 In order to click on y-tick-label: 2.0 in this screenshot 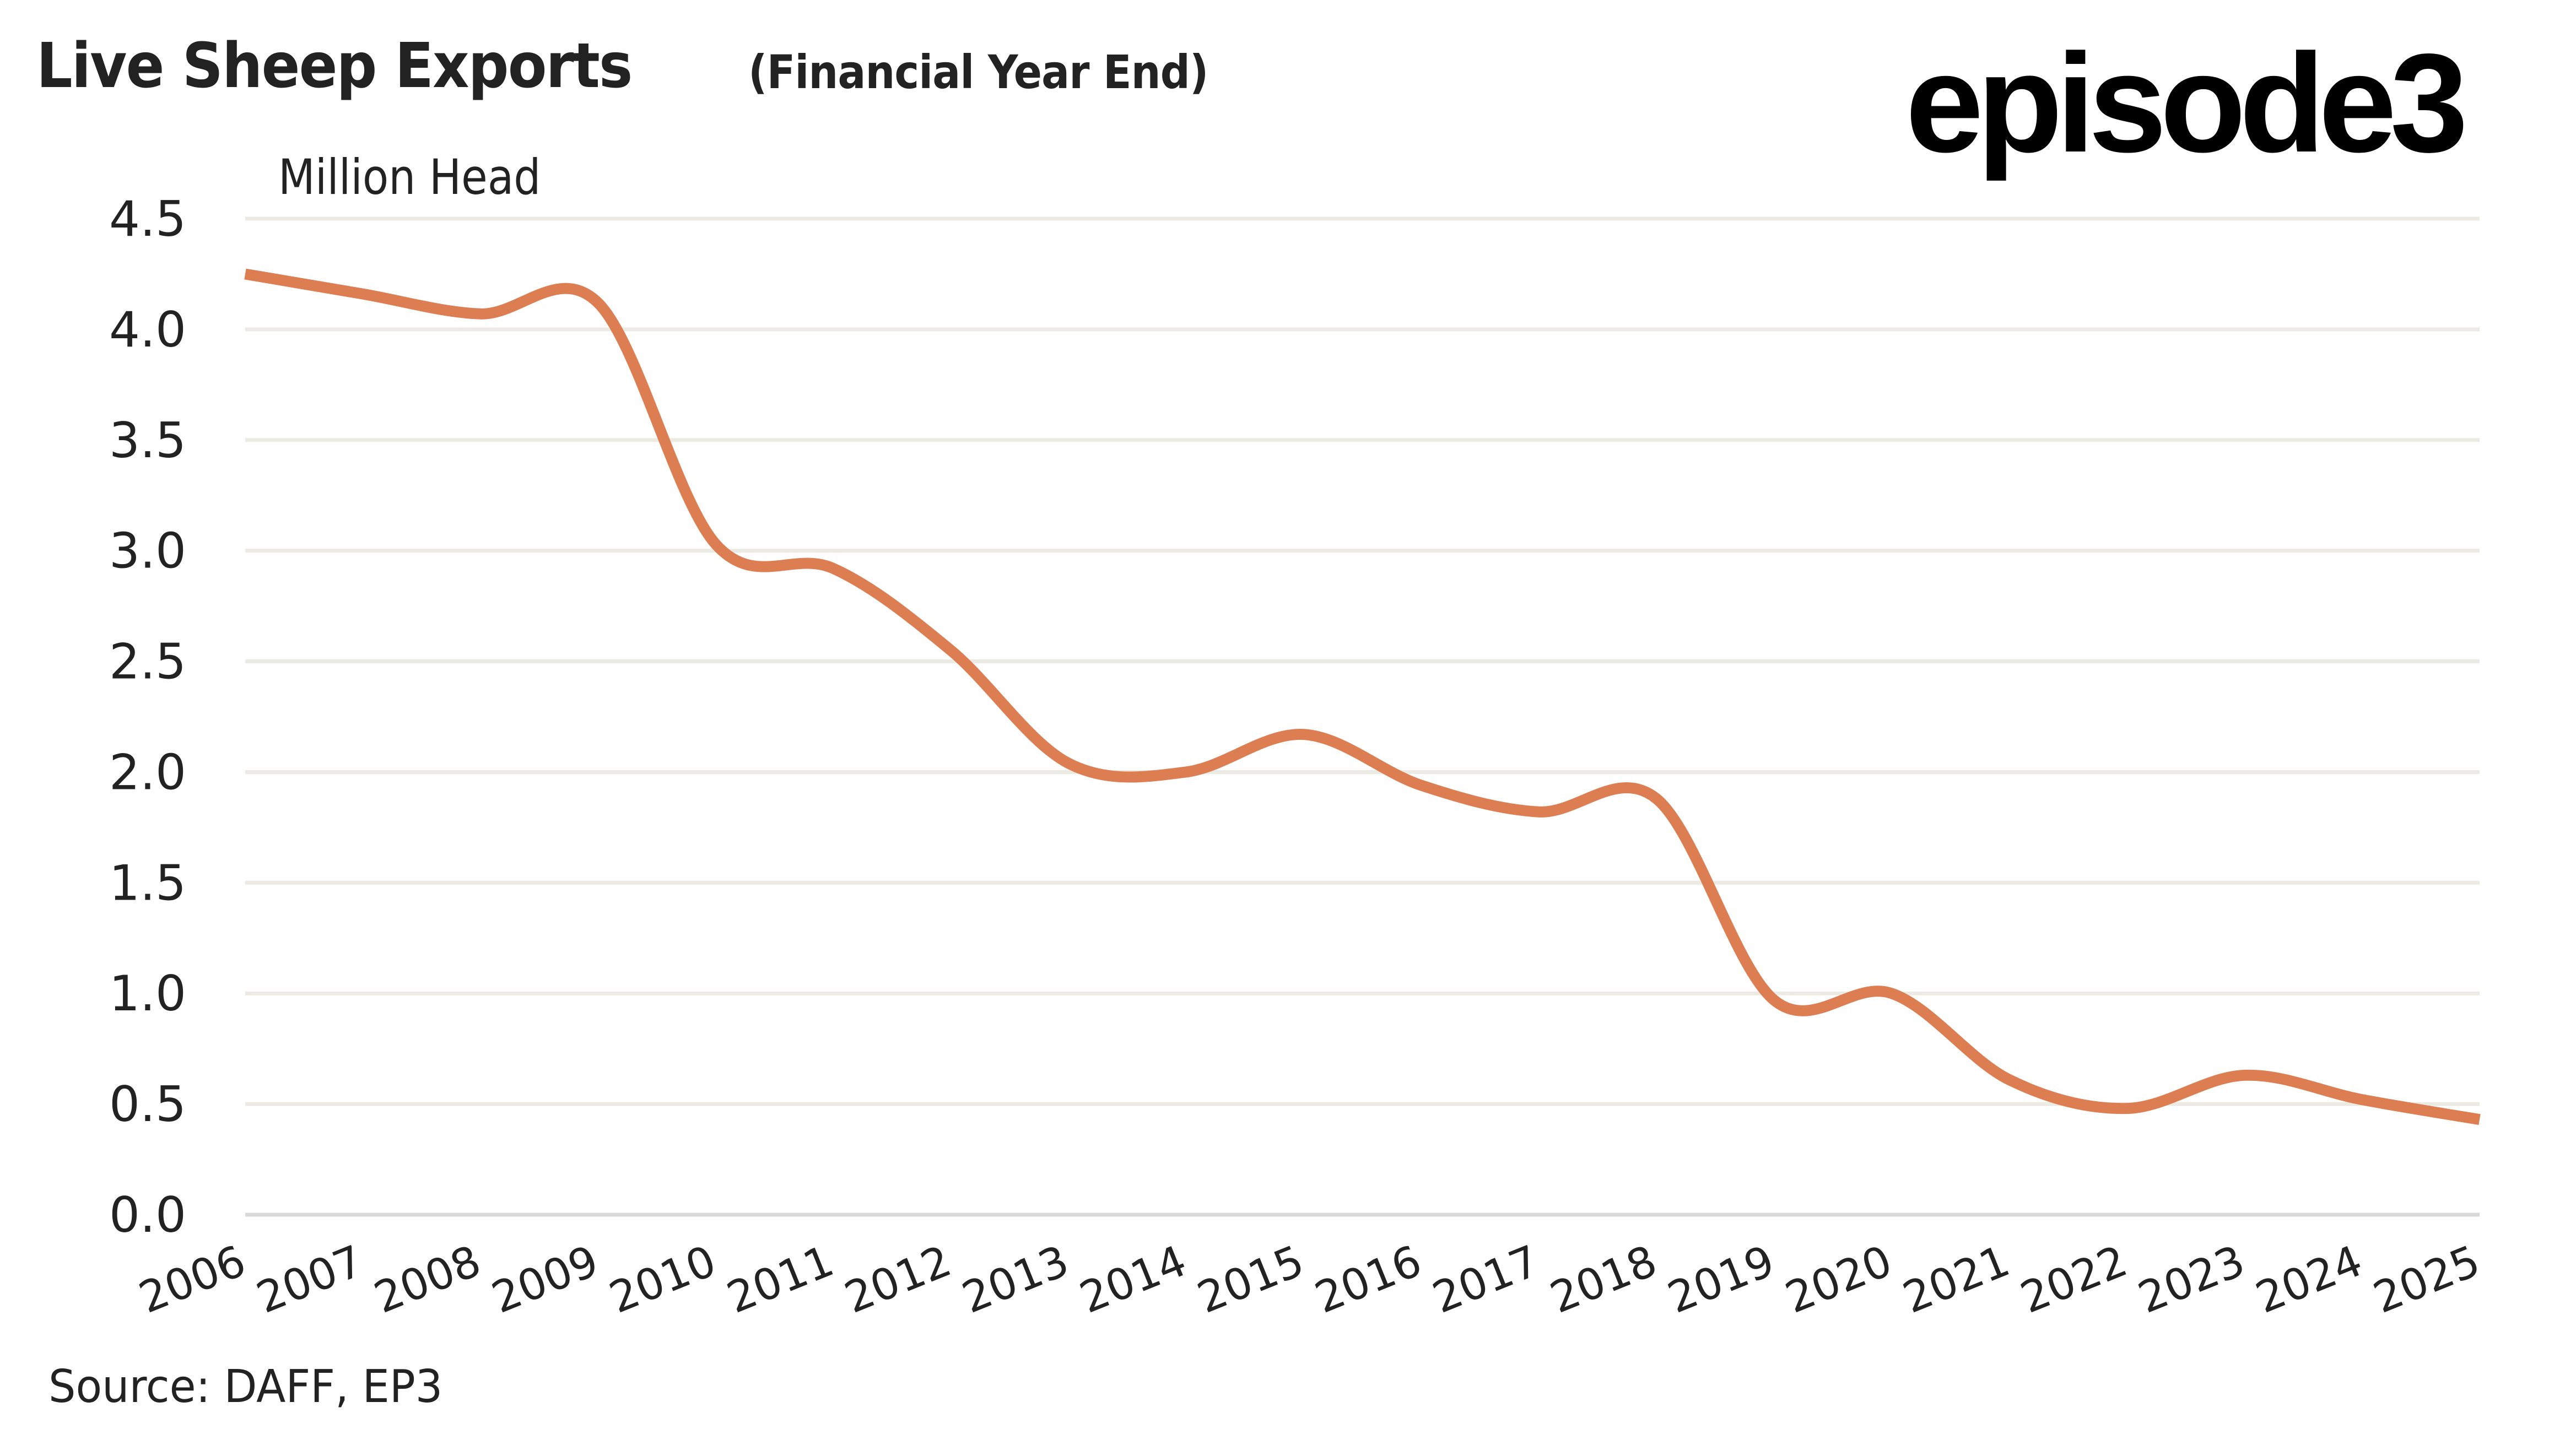, I will do `click(148, 772)`.